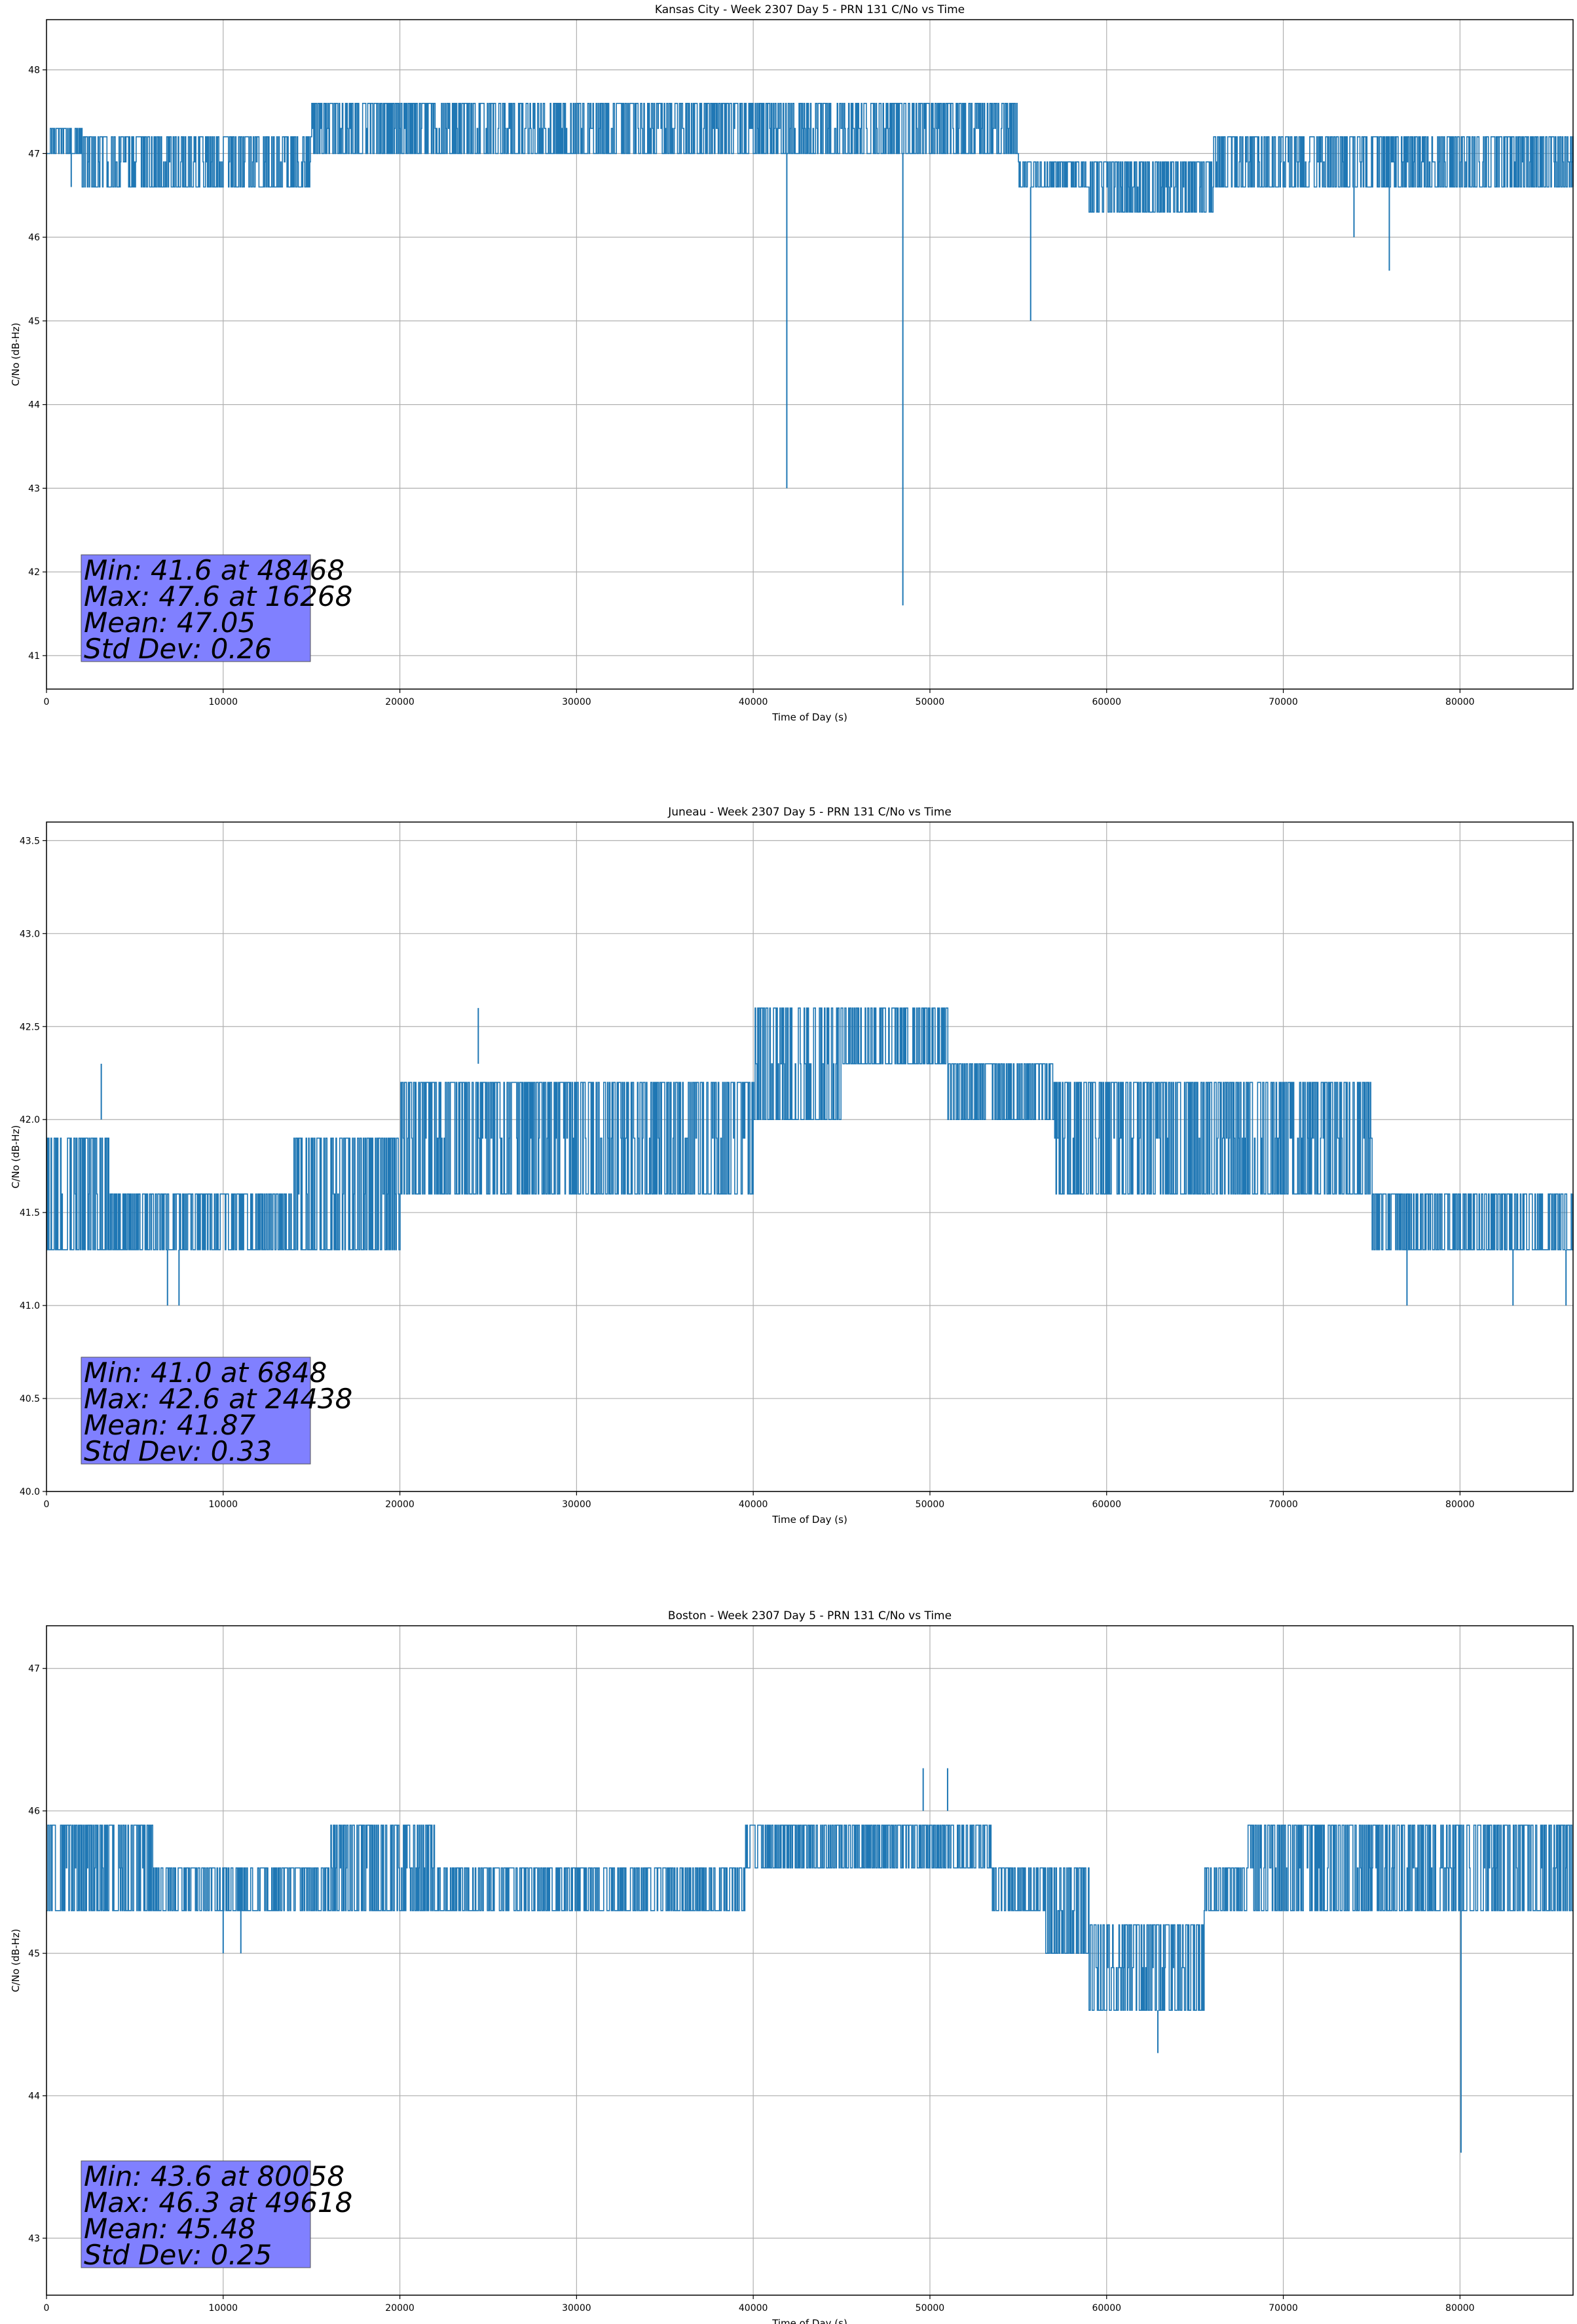 The height and width of the screenshot is (2324, 1577). Describe the element at coordinates (169, 1425) in the screenshot. I see `stats-line: Mean: 41.87` at that location.